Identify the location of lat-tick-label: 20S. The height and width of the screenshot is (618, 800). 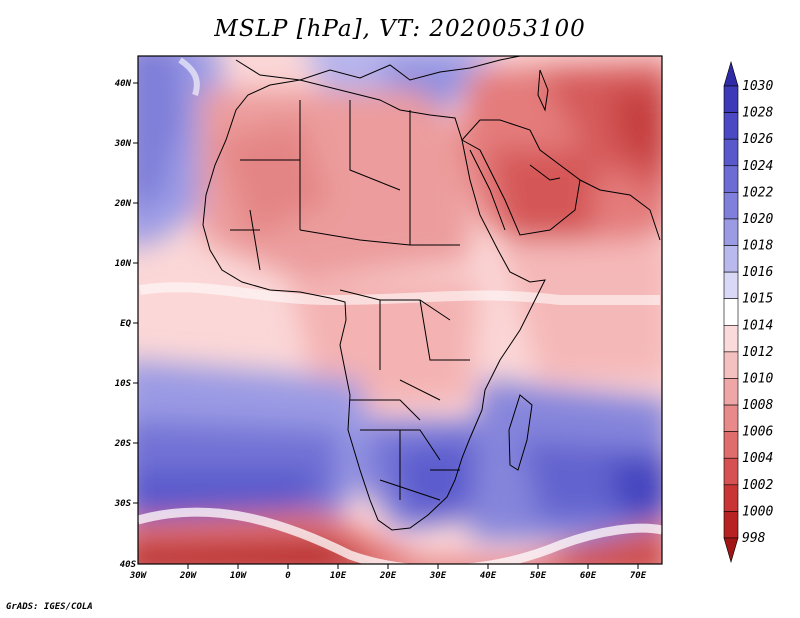
(123, 444).